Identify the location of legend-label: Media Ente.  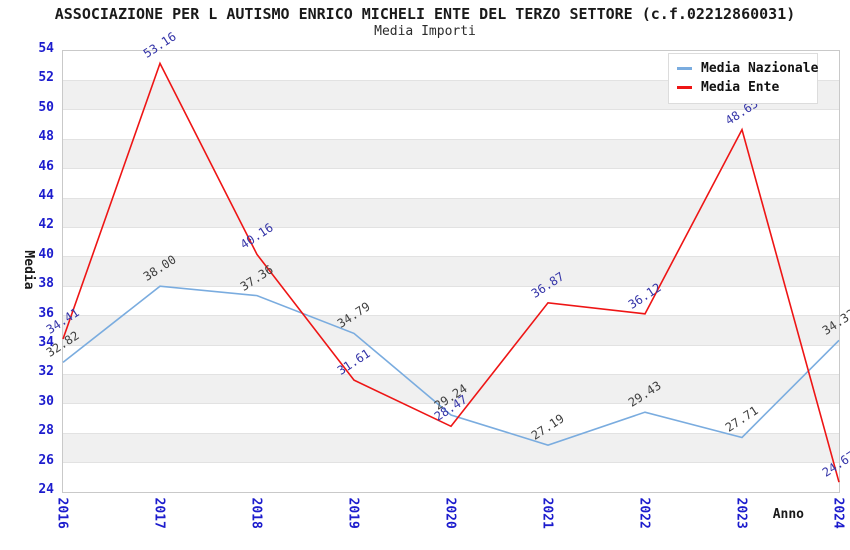
(740, 87).